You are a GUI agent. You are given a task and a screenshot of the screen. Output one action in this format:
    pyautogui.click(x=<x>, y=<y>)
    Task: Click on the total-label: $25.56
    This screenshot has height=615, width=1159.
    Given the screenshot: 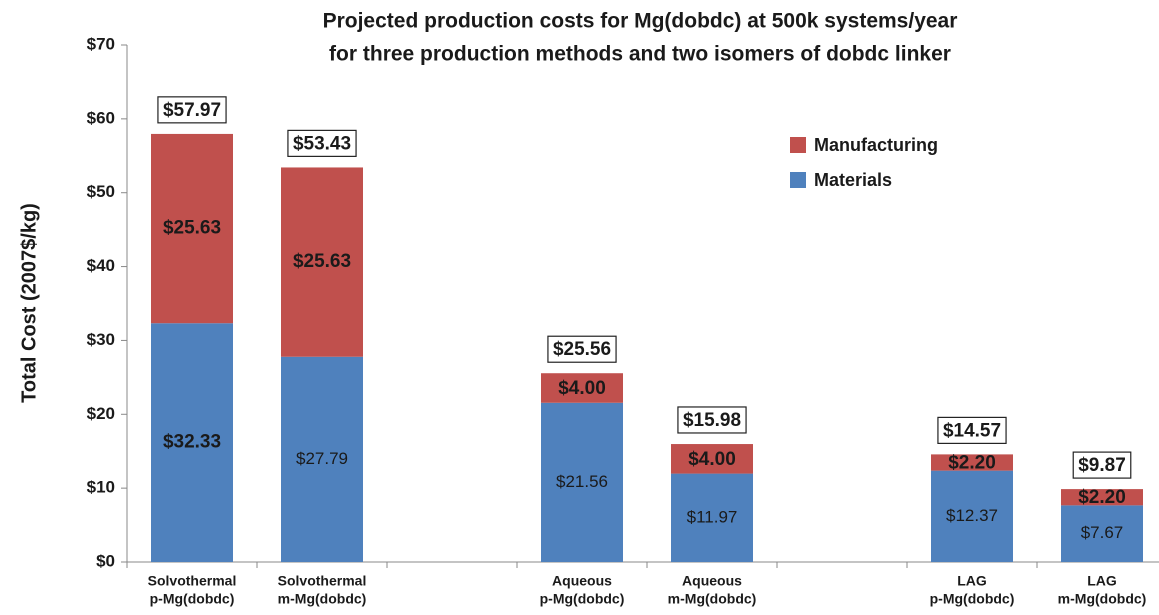 What is the action you would take?
    pyautogui.click(x=582, y=349)
    